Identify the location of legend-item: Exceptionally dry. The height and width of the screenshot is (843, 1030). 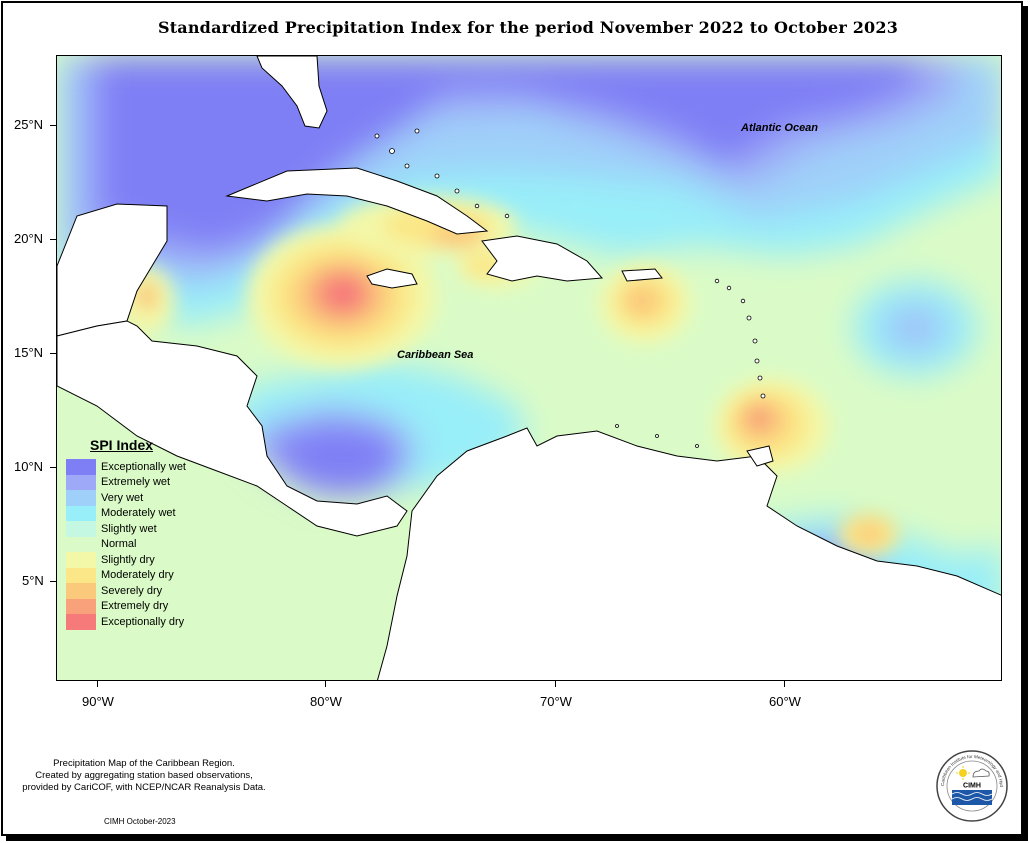
(126, 622).